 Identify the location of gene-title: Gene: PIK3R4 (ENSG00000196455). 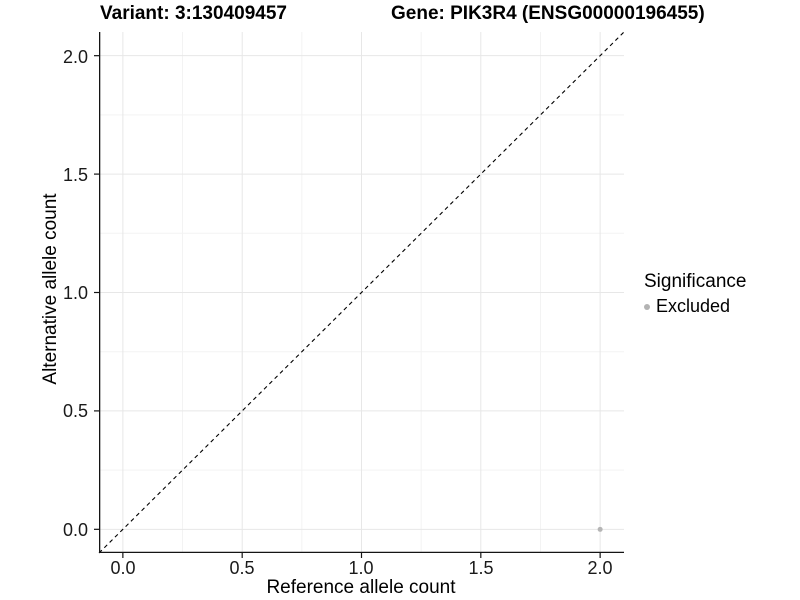
(548, 13).